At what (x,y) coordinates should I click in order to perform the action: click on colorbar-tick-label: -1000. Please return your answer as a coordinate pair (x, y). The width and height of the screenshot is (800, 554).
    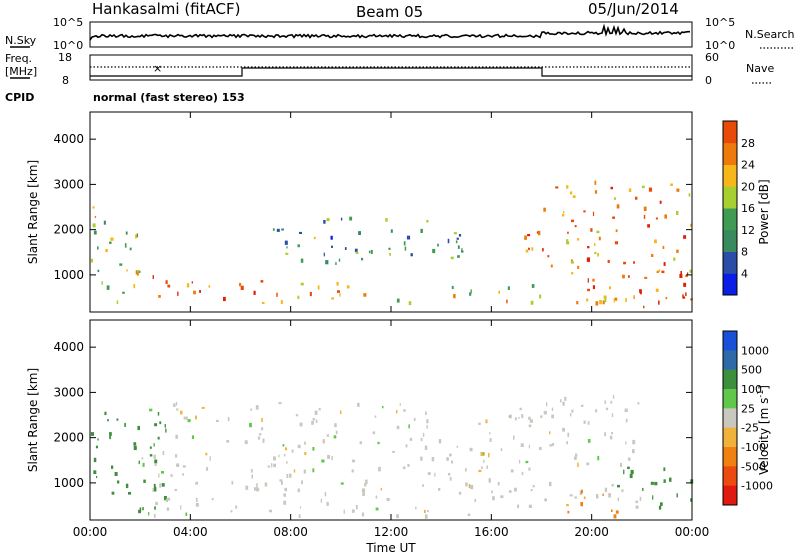
    Looking at the image, I should click on (757, 486).